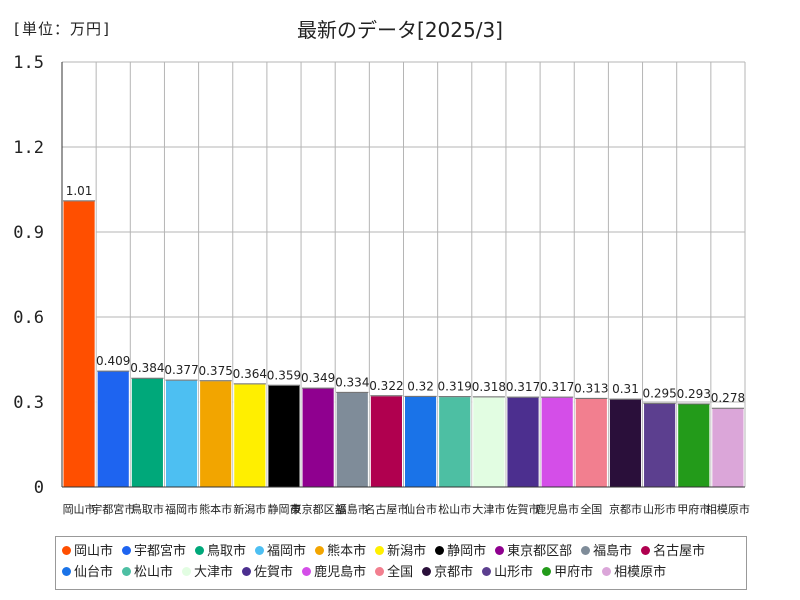 This screenshot has width=800, height=600. I want to click on data-label: 1.01, so click(79, 191).